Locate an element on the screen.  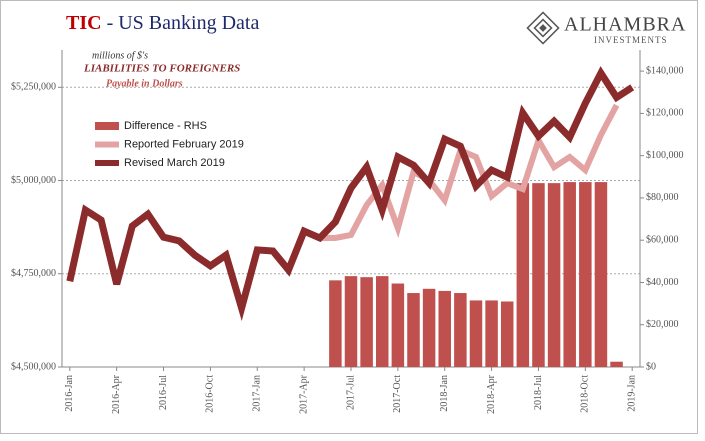
annotation: millions of $'s is located at coordinates (120, 55).